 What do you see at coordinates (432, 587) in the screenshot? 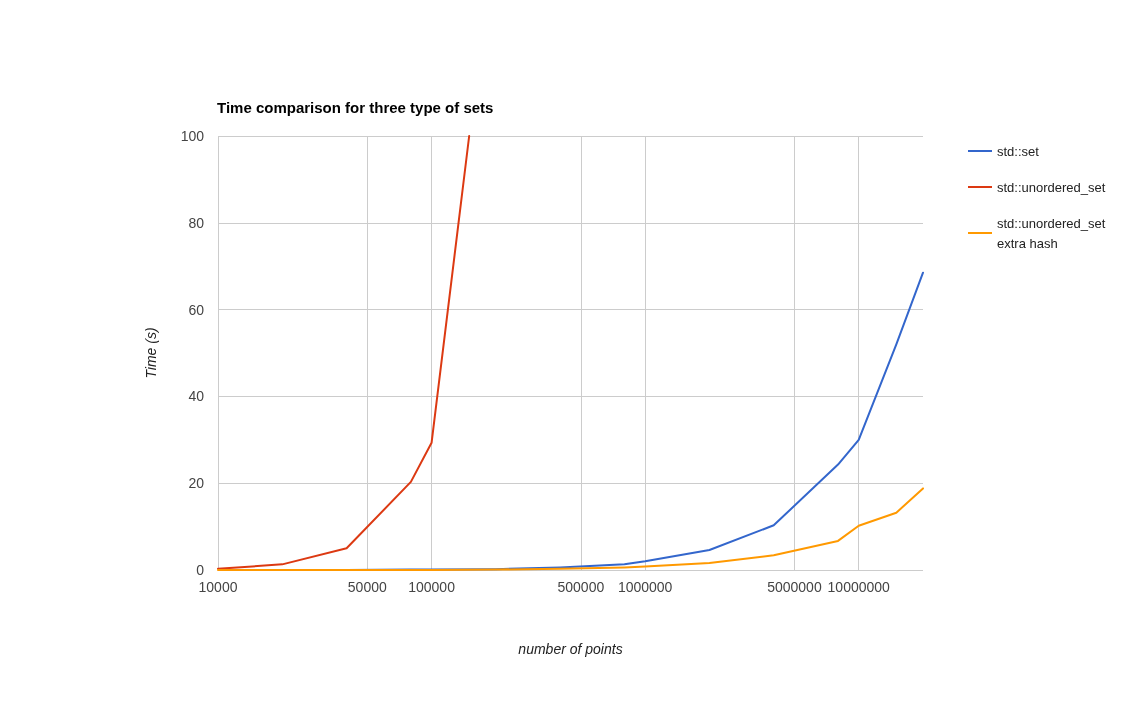
I see `x-tick-label: 100000` at bounding box center [432, 587].